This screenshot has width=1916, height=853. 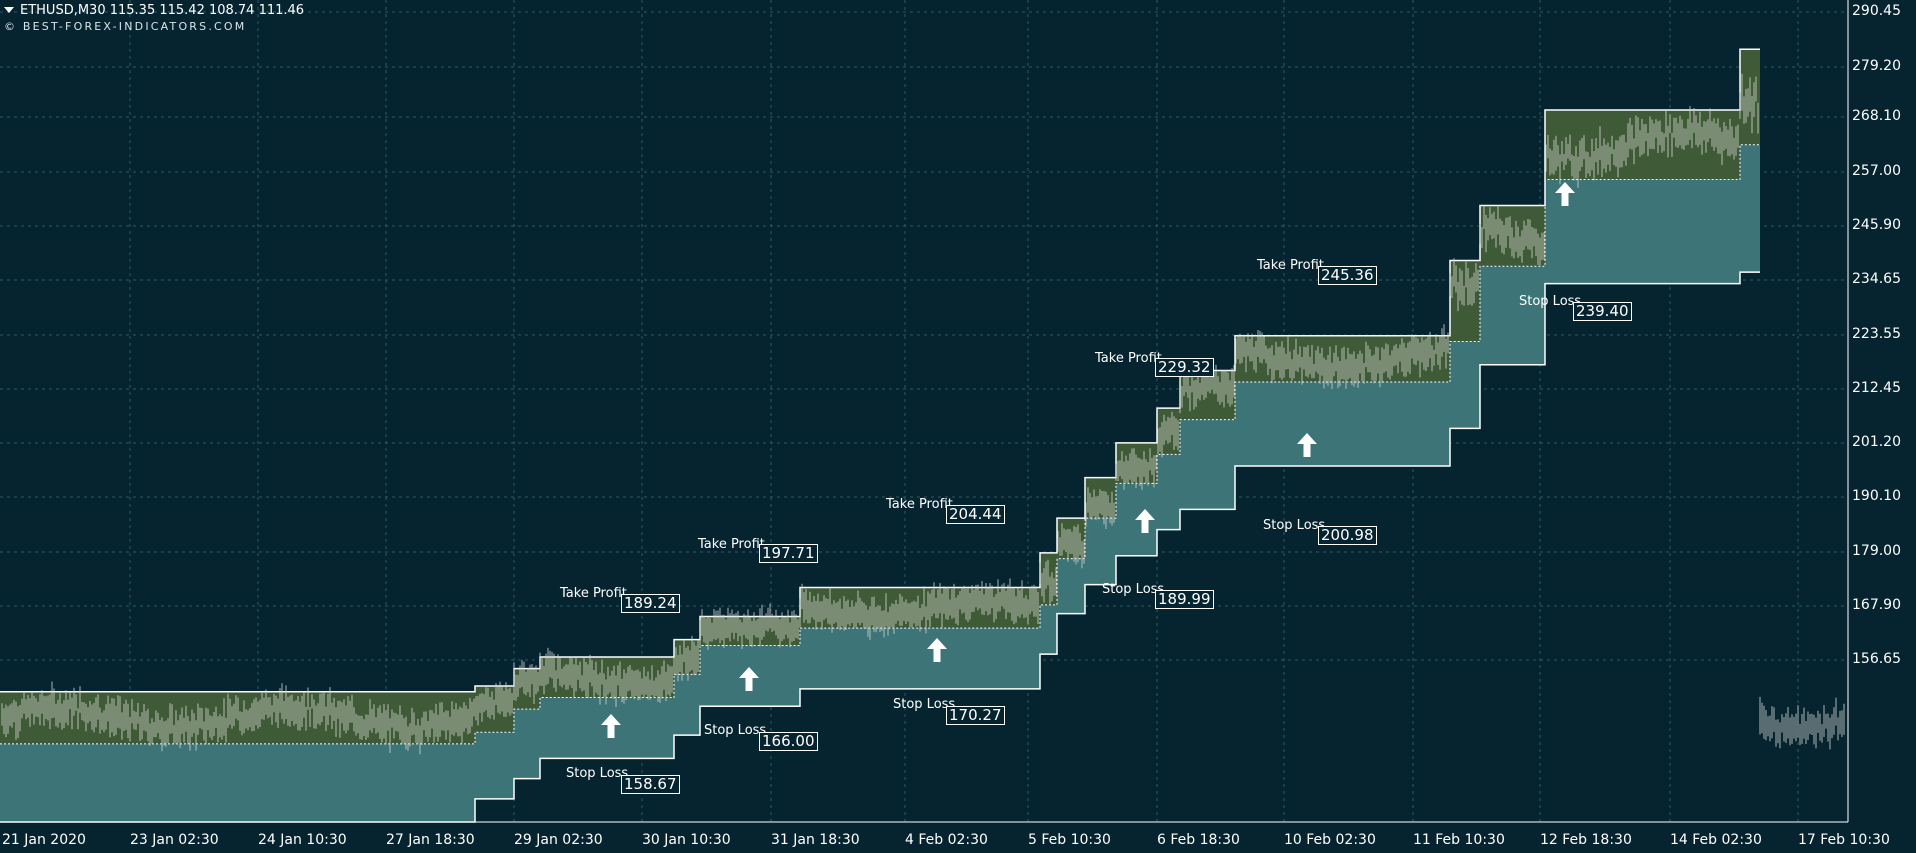 What do you see at coordinates (815, 840) in the screenshot?
I see `x-tick-label: 31 Jan 18:30` at bounding box center [815, 840].